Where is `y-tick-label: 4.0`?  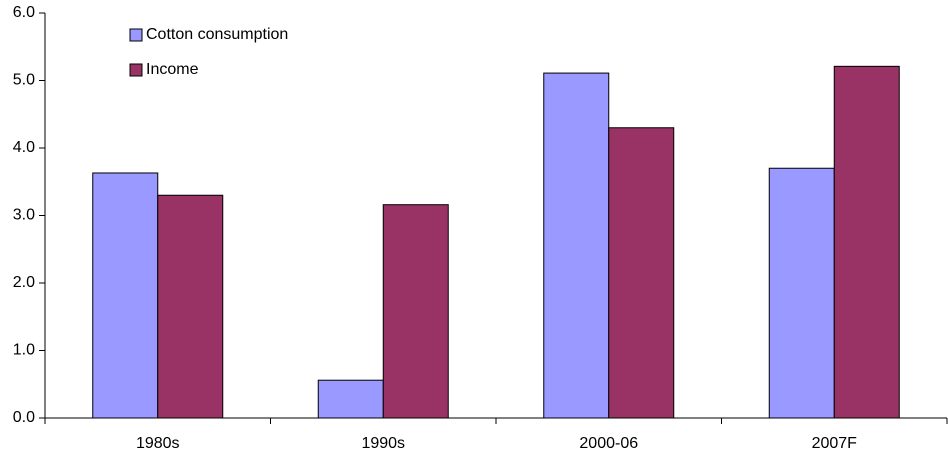 y-tick-label: 4.0 is located at coordinates (24, 147).